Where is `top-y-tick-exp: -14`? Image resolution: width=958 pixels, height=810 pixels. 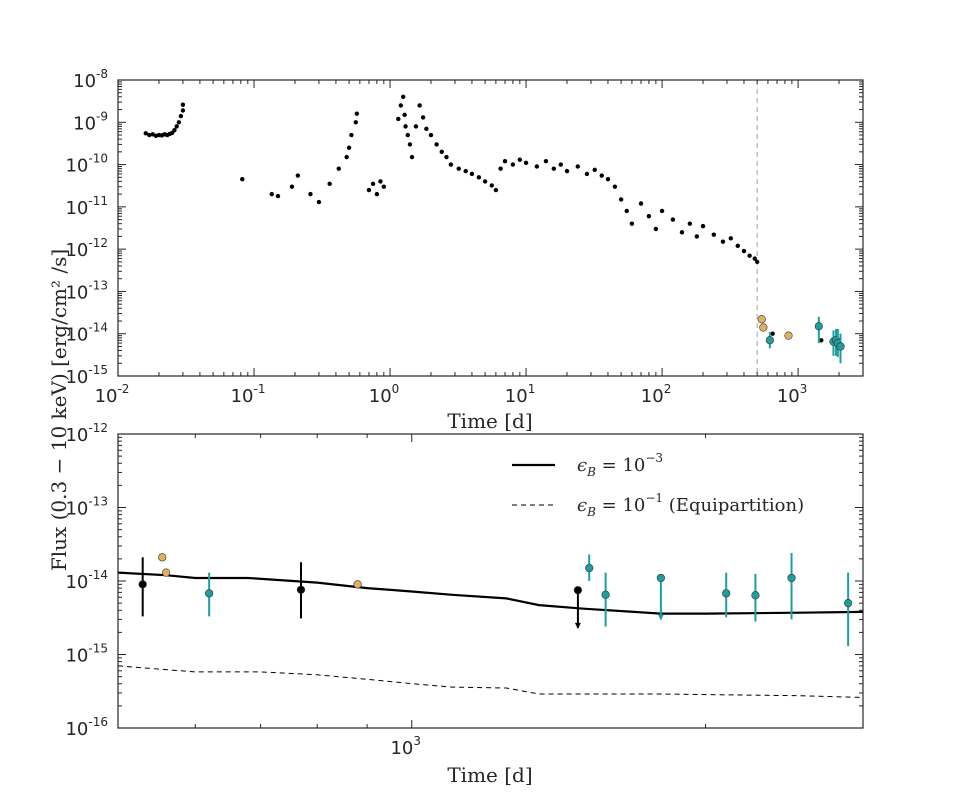 top-y-tick-exp: -14 is located at coordinates (98, 328).